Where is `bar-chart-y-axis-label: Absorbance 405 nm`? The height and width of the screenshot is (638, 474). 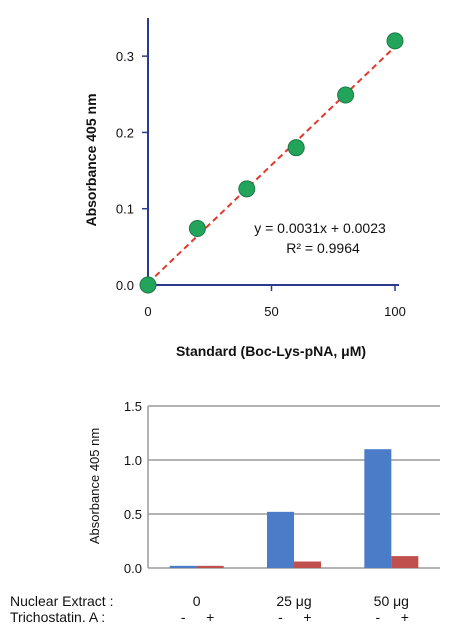 bar-chart-y-axis-label: Absorbance 405 nm is located at coordinates (94, 486).